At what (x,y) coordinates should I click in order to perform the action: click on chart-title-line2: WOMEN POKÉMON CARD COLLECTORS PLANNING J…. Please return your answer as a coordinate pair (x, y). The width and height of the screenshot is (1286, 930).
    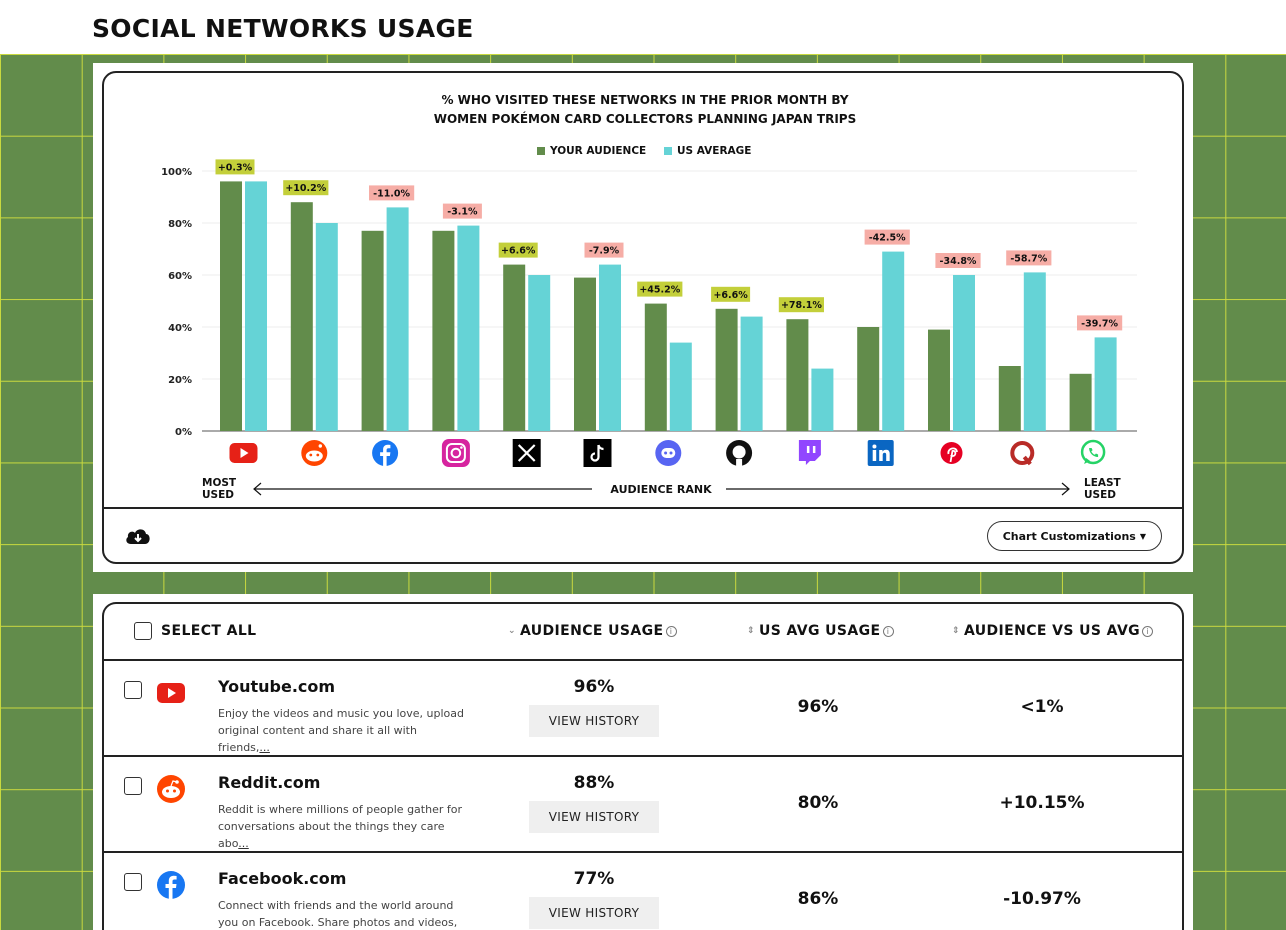
    Looking at the image, I should click on (645, 118).